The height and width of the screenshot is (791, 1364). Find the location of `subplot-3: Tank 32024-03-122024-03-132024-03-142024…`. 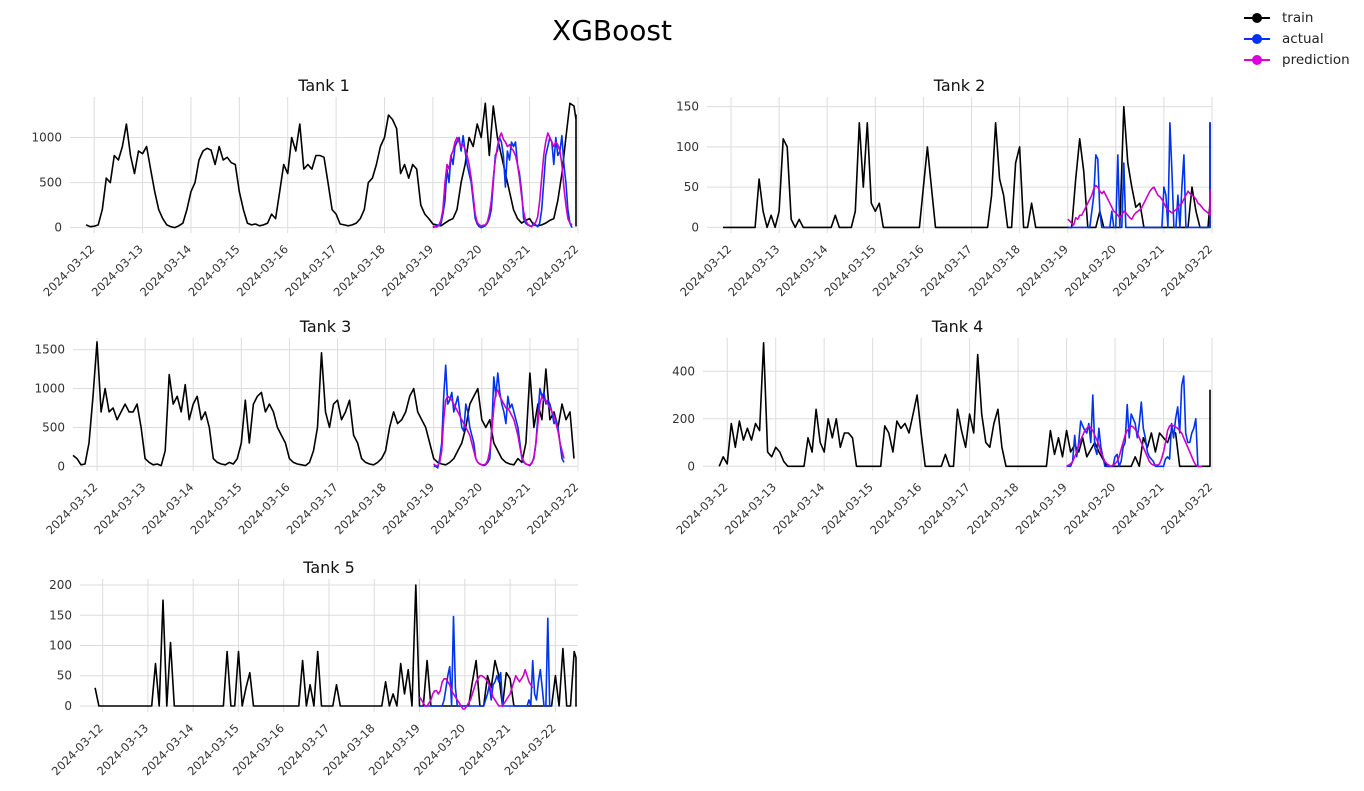

subplot-3: Tank 32024-03-122024-03-132024-03-142024… is located at coordinates (307, 427).